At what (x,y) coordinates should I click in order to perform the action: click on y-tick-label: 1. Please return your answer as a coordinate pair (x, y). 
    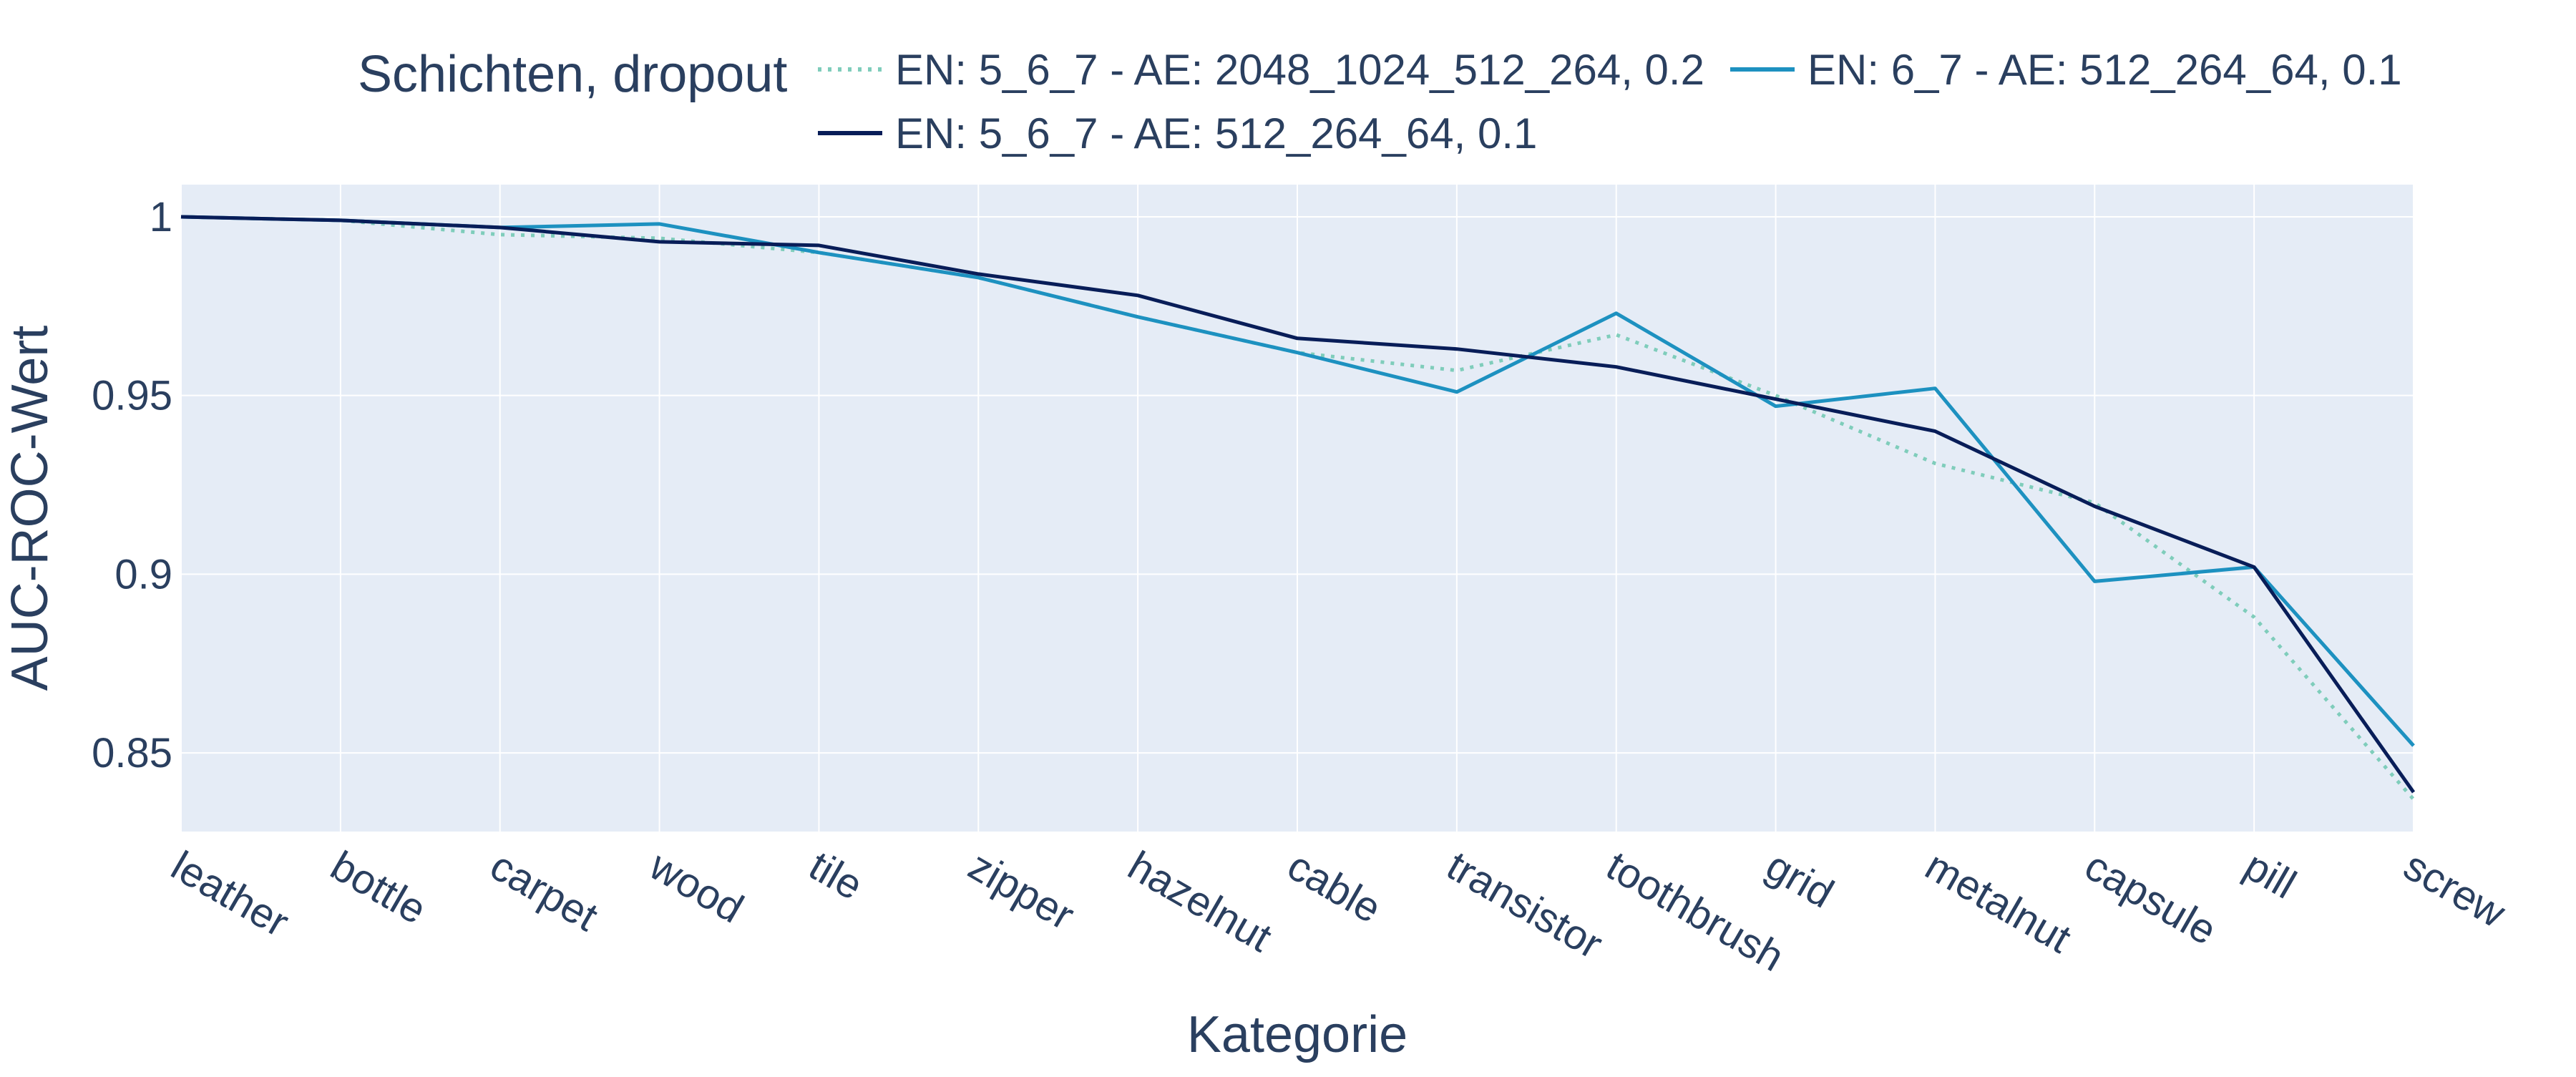
    Looking at the image, I should click on (161, 217).